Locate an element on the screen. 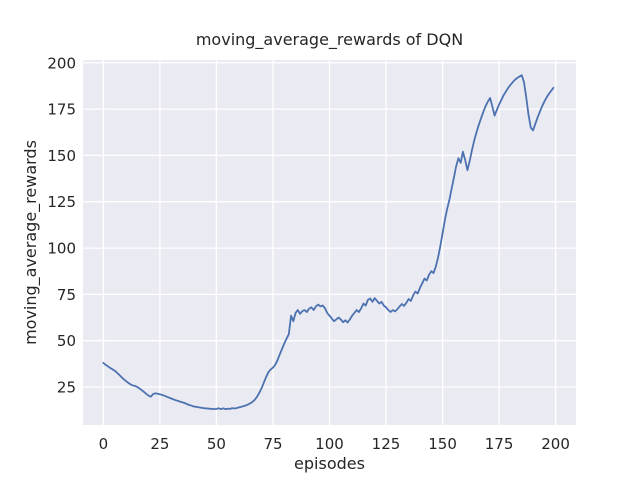  x-tick-label: 25 is located at coordinates (159, 444).